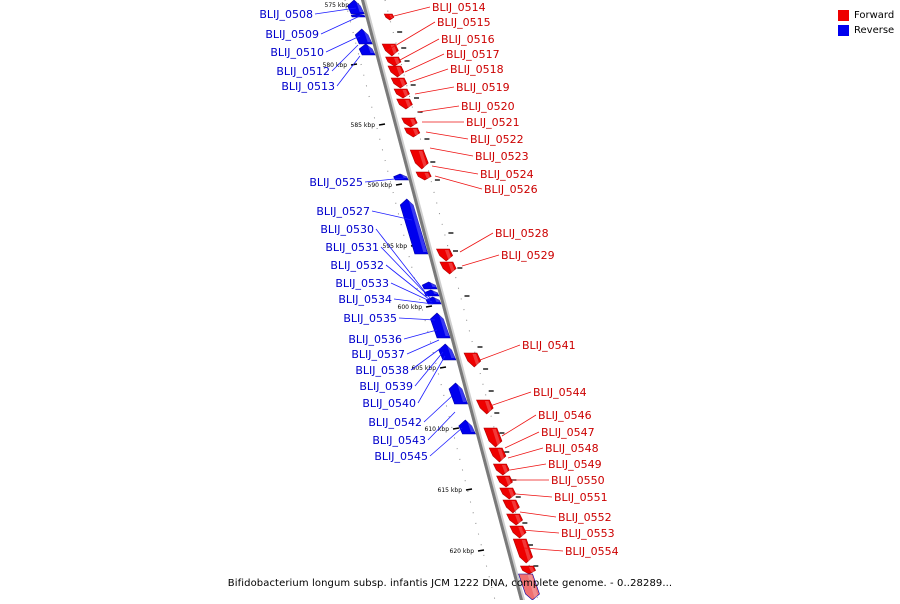 The width and height of the screenshot is (900, 604). I want to click on scale-tick-label: 585 kbp, so click(363, 125).